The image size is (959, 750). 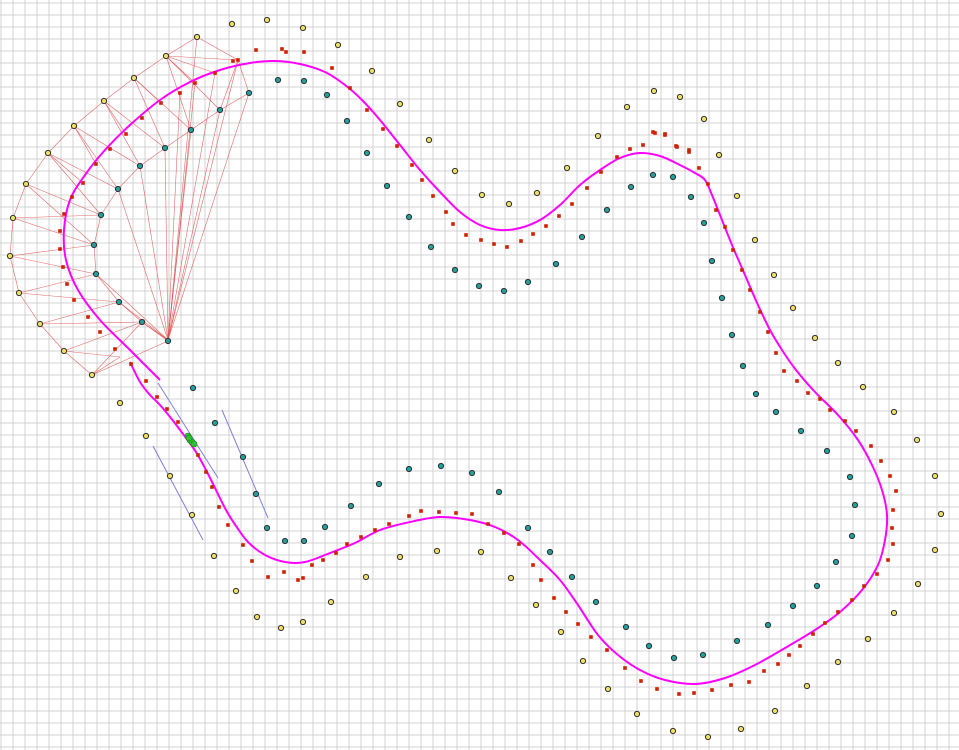 I want to click on triangulation-mesh, so click(x=129, y=206).